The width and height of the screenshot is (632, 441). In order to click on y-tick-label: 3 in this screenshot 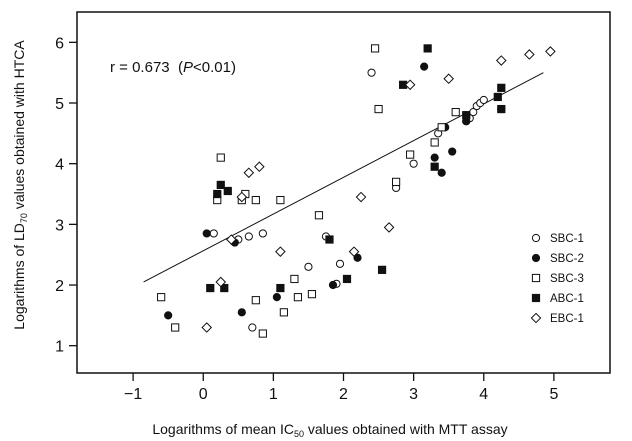, I will do `click(59, 225)`.